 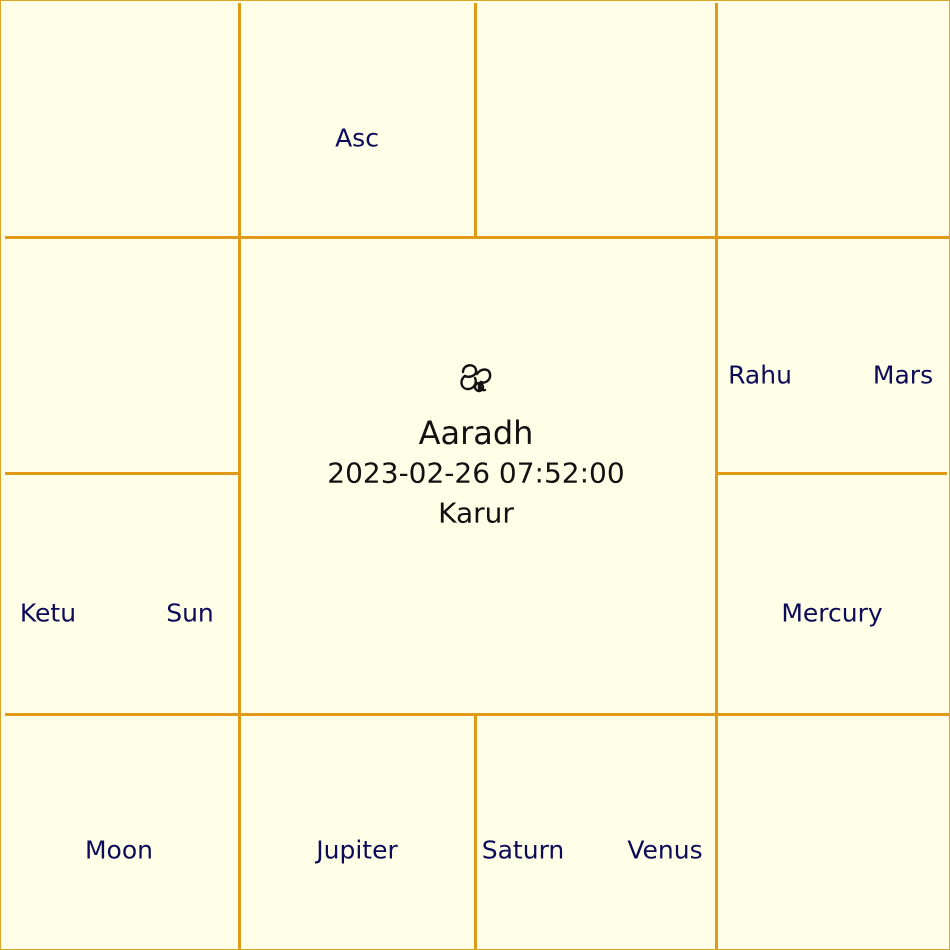 What do you see at coordinates (119, 850) in the screenshot?
I see `house-bottom-4-planet: Moon` at bounding box center [119, 850].